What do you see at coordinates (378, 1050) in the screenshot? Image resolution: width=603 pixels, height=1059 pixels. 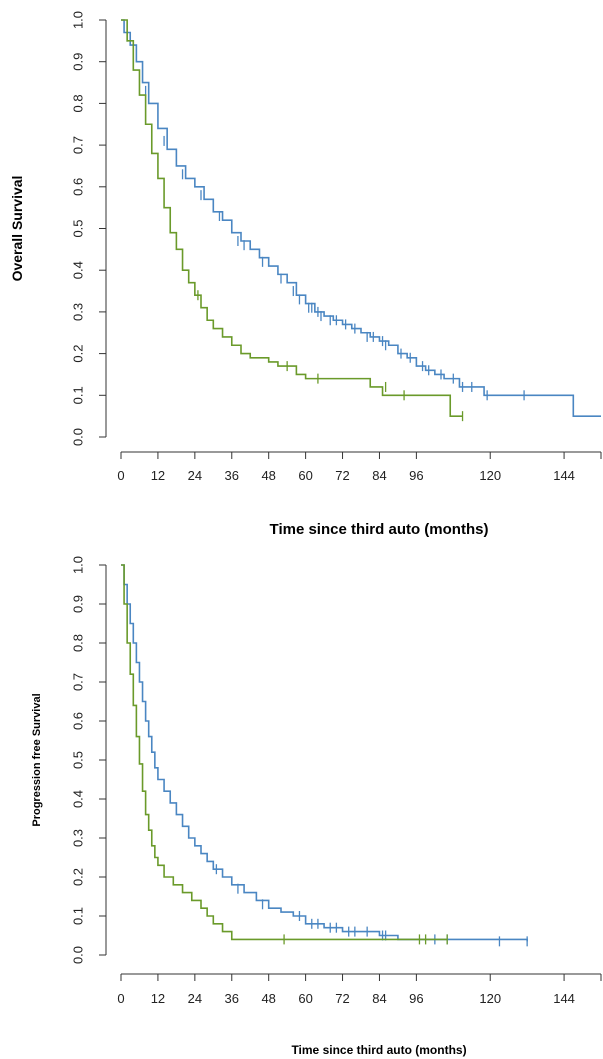 I see `x-axis-title-progression-free-survival: Time since third auto (months)` at bounding box center [378, 1050].